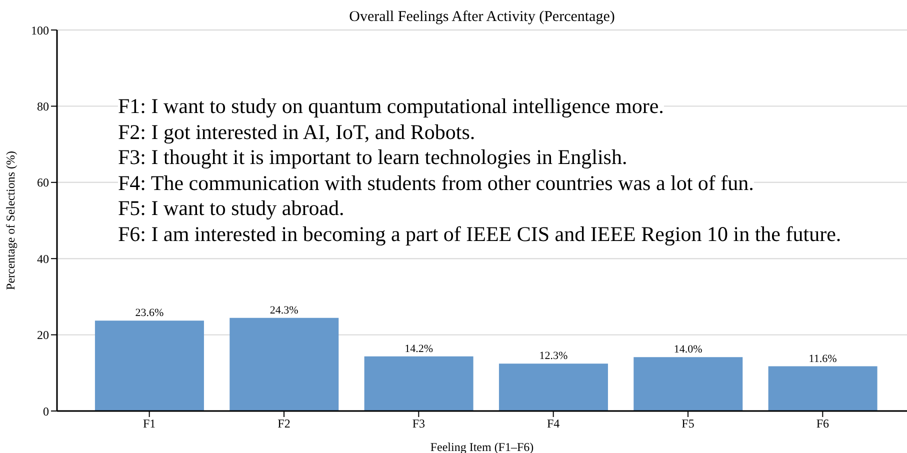 Image resolution: width=907 pixels, height=453 pixels. I want to click on data-label: 11.6%, so click(822, 358).